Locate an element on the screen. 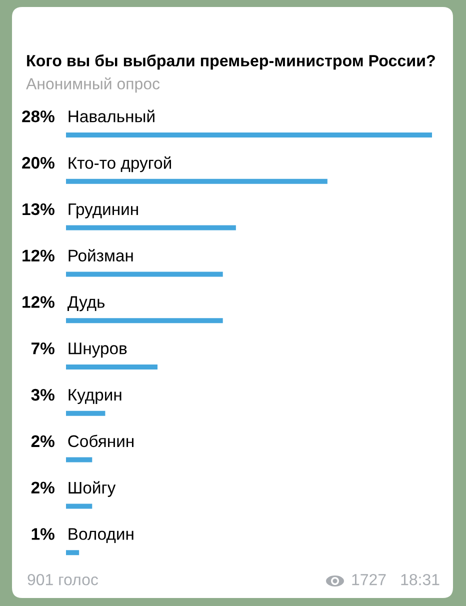 The image size is (466, 606). y-tick-label: Собянин is located at coordinates (101, 441).